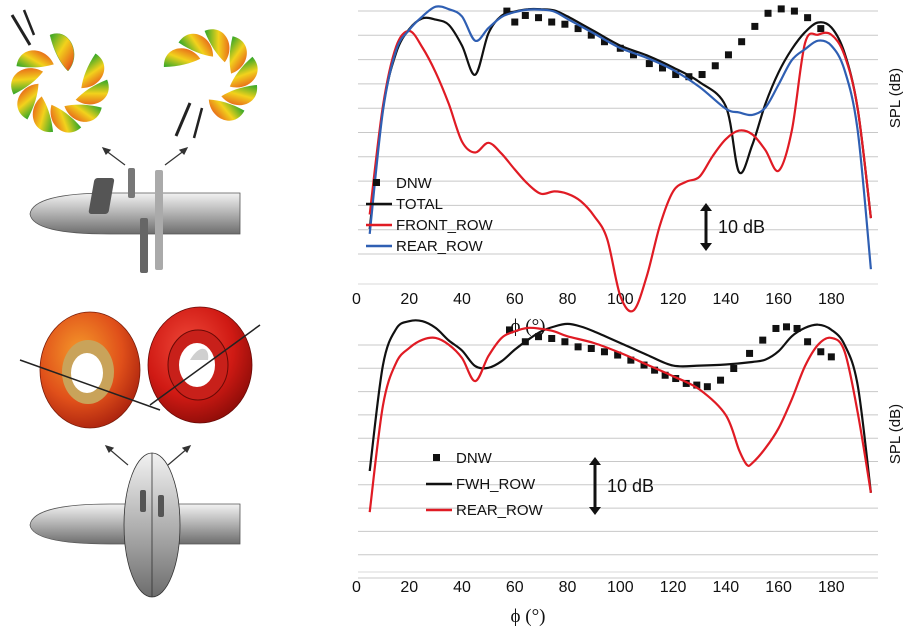  I want to click on x-tick-label: 180, so click(831, 587).